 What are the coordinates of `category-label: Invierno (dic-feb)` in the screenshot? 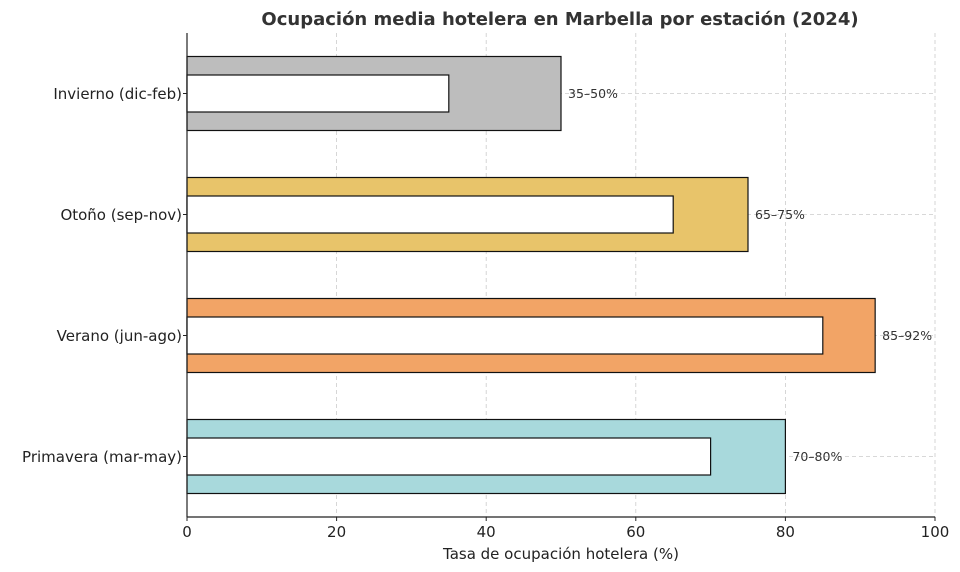 It's located at (117, 94).